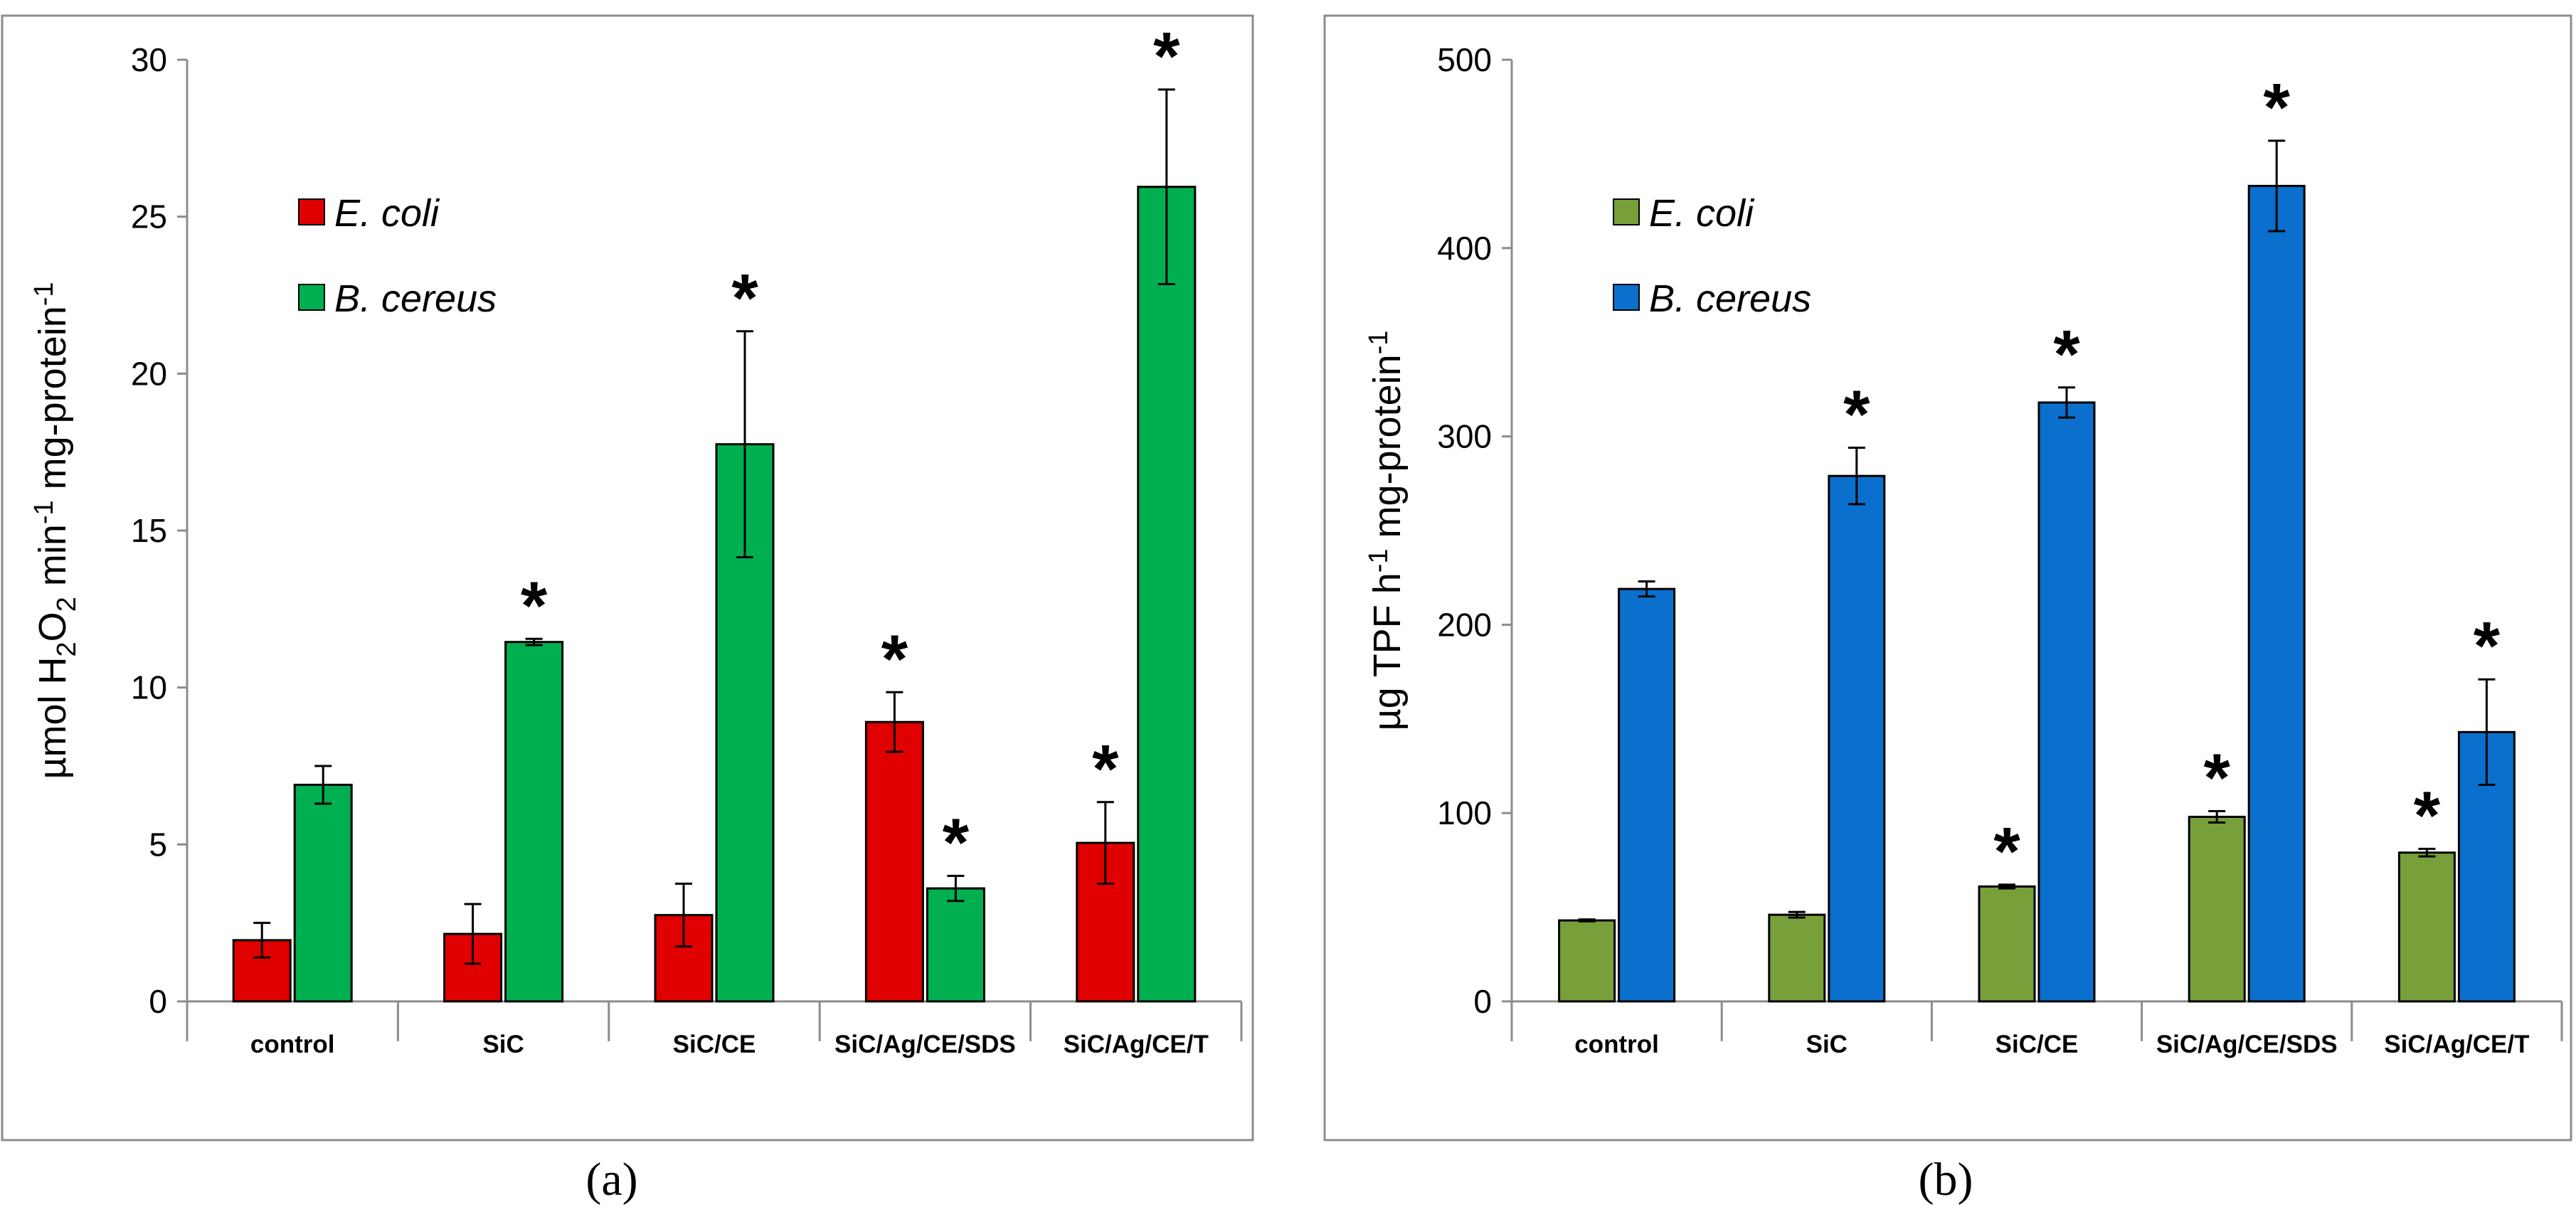 This screenshot has width=2576, height=1224. What do you see at coordinates (1464, 812) in the screenshot?
I see `y-tick-label: 100` at bounding box center [1464, 812].